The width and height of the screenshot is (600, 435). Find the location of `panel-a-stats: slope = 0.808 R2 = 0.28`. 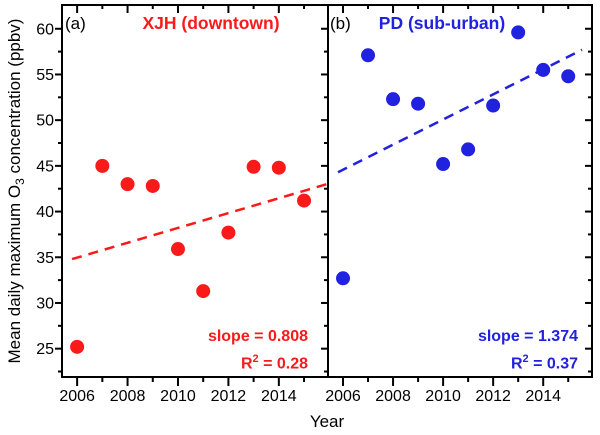

panel-a-stats: slope = 0.808 R2 = 0.28 is located at coordinates (258, 350).